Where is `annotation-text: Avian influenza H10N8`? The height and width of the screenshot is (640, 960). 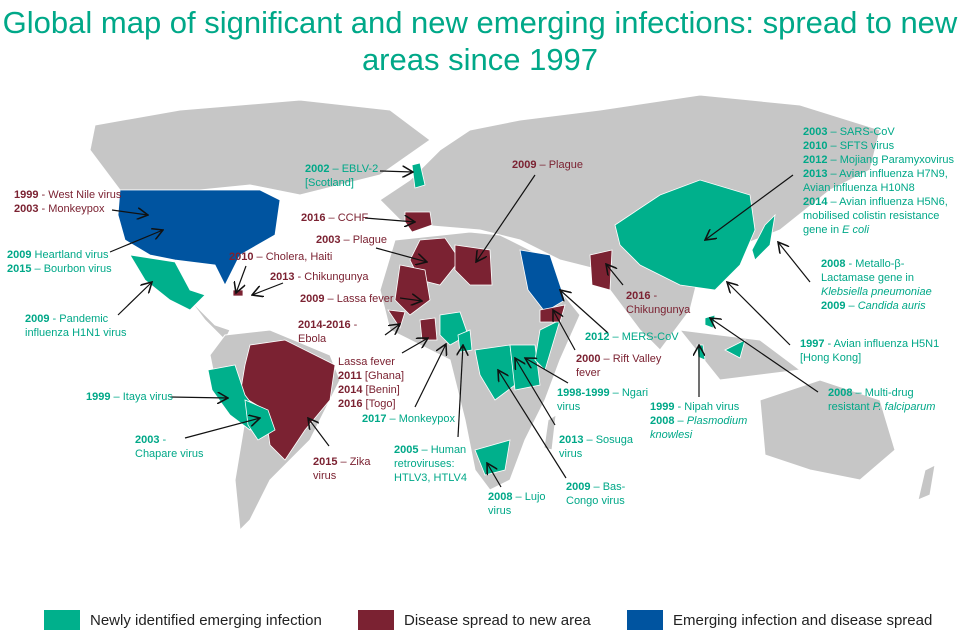 annotation-text: Avian influenza H10N8 is located at coordinates (859, 188).